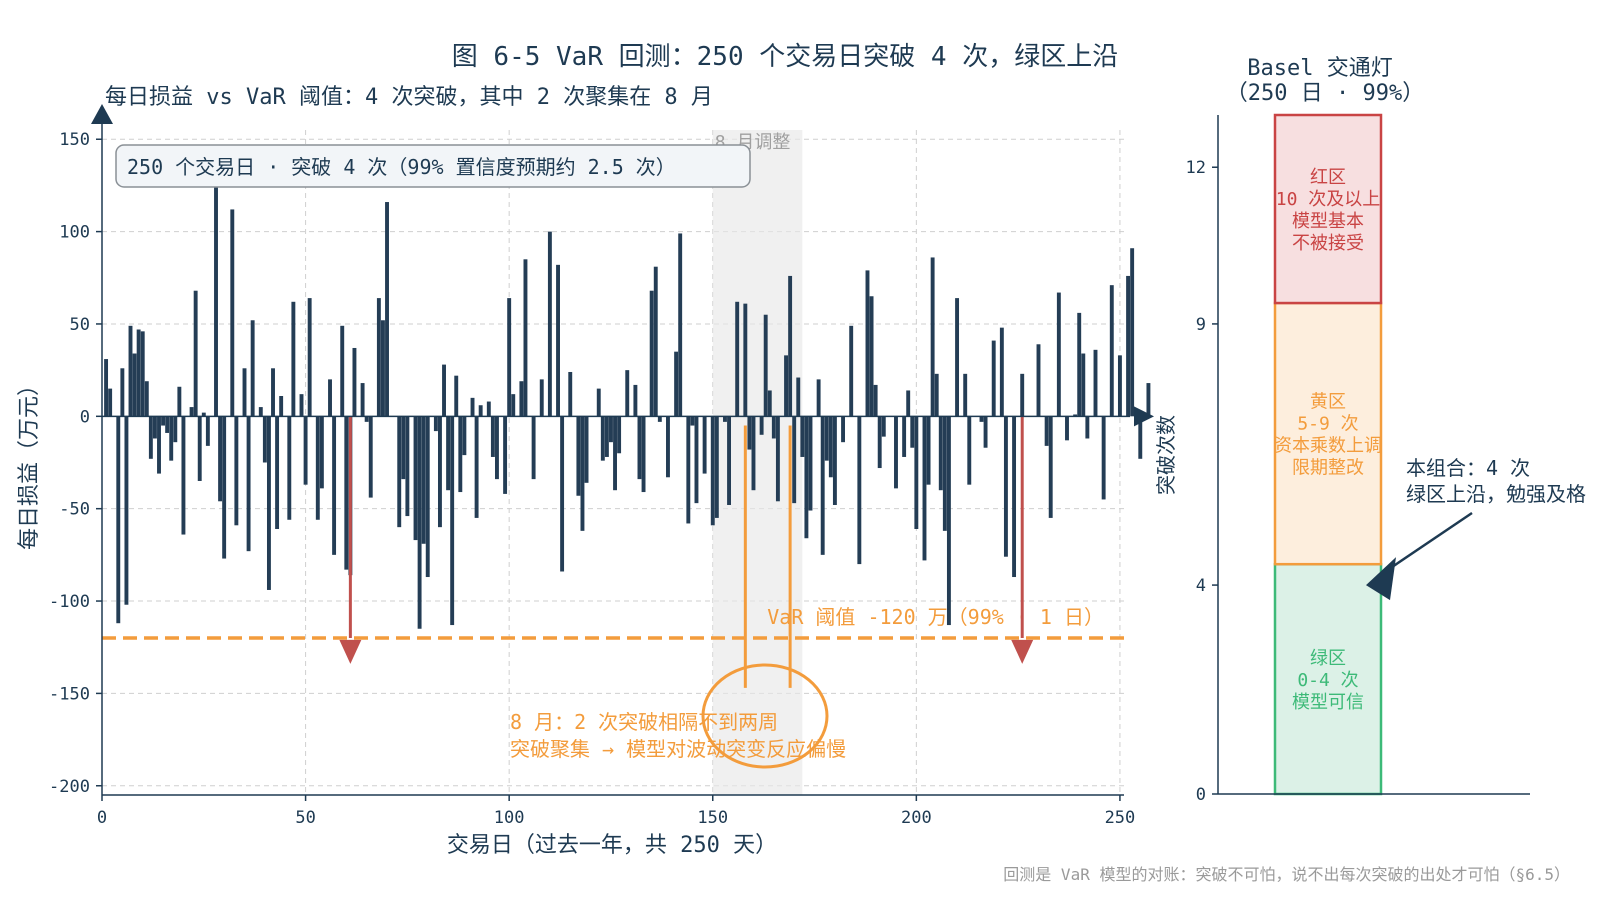  I want to click on summary-box-text: 250 个交易日 · 突破 4 次（99% 置信度预期约 2.5 次）, so click(401, 167).